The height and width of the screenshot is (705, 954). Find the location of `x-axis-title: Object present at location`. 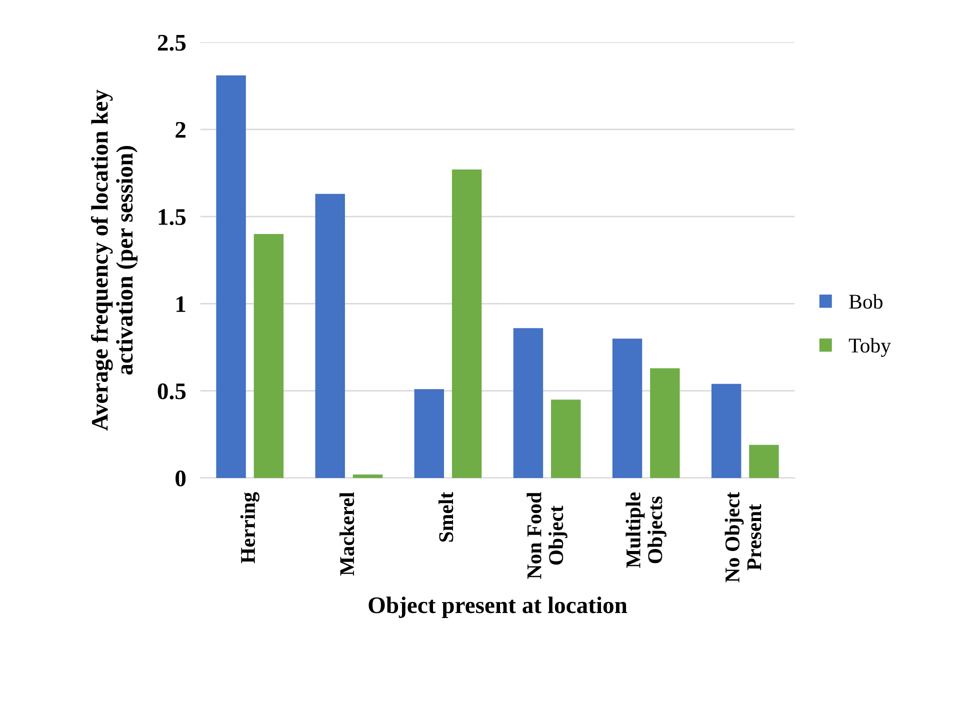

x-axis-title: Object present at location is located at coordinates (498, 607).